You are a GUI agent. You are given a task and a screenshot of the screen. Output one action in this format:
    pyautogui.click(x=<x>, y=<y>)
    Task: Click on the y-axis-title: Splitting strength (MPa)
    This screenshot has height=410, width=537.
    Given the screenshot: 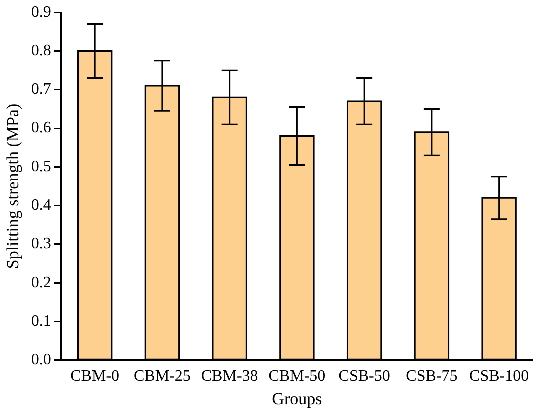 What is the action you would take?
    pyautogui.click(x=13, y=187)
    